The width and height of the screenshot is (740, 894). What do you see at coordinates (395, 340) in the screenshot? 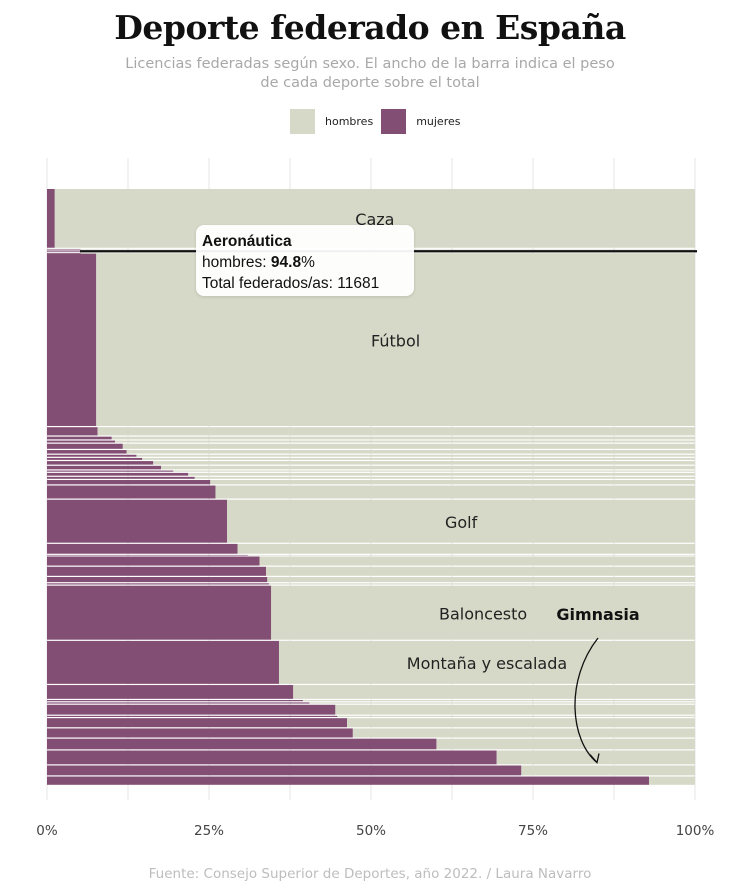
I see `bar-label: Fútbol` at bounding box center [395, 340].